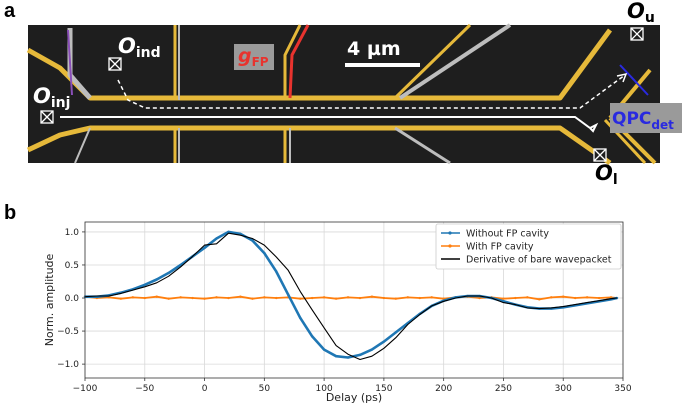  What do you see at coordinates (325, 122) in the screenshot?
I see `lower-path` at bounding box center [325, 122].